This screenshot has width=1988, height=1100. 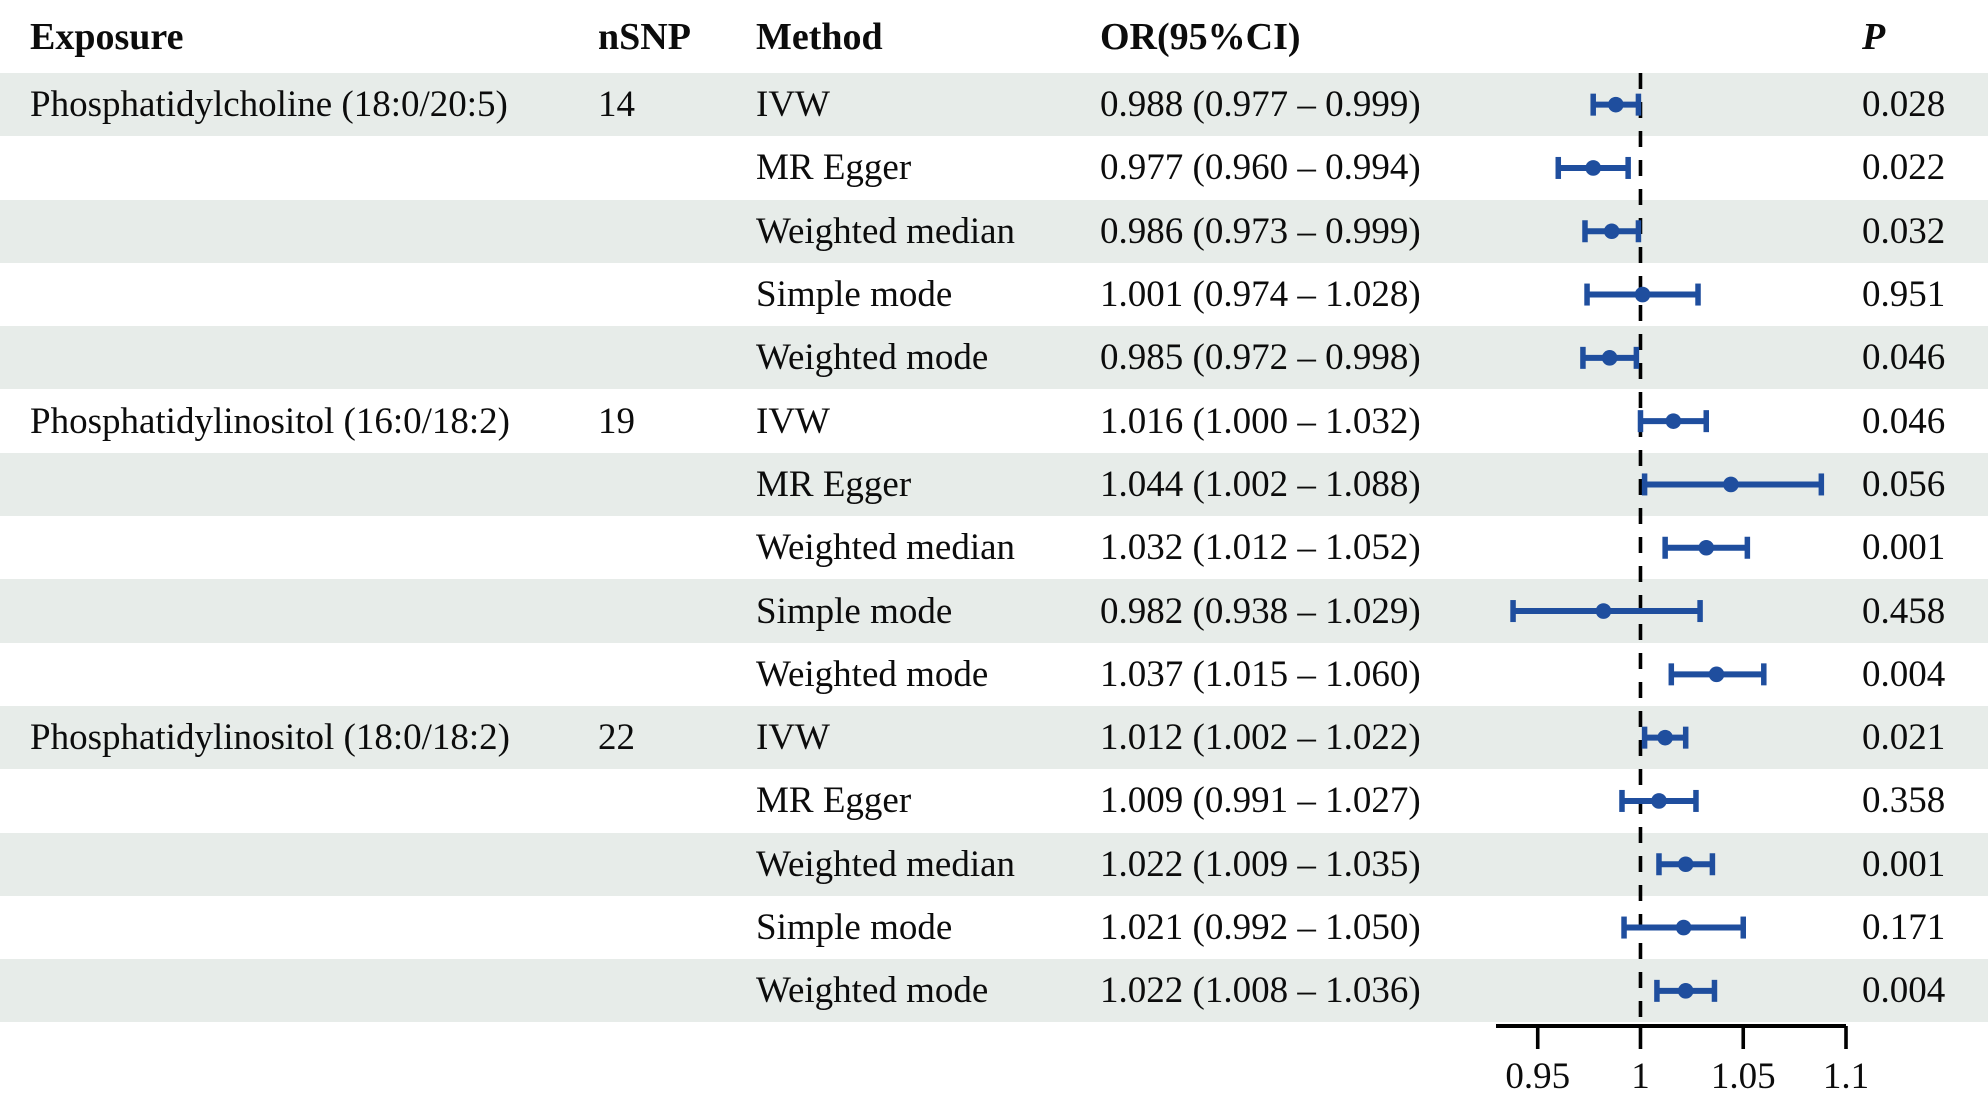 I want to click on row-or-ci: 1.016 (1.000 – 1.032), so click(x=1260, y=421).